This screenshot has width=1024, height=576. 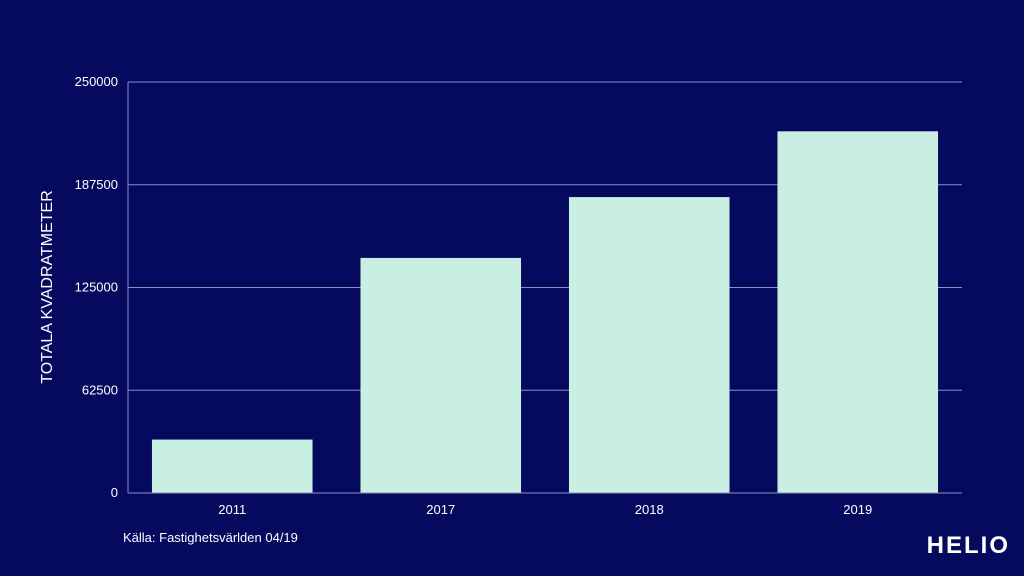 I want to click on y-tick-label: 250000, so click(x=96, y=81).